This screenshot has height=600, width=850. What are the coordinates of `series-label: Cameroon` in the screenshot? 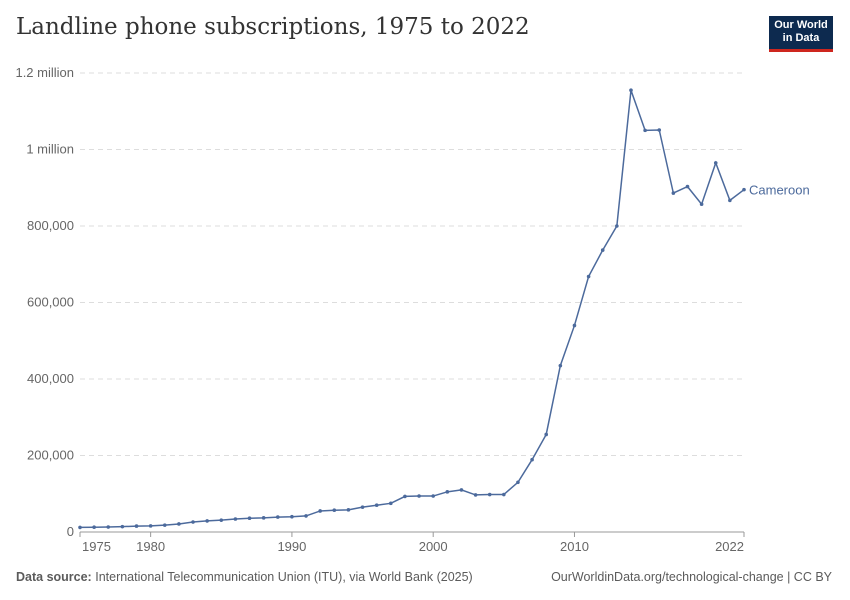 It's located at (779, 190).